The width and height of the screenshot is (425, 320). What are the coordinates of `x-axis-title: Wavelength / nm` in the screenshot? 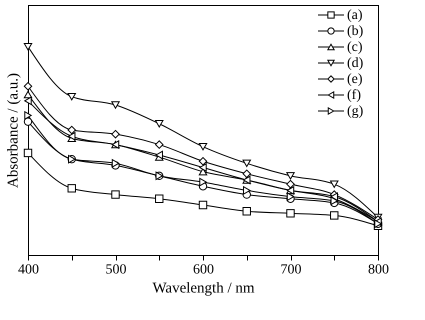 It's located at (203, 288).